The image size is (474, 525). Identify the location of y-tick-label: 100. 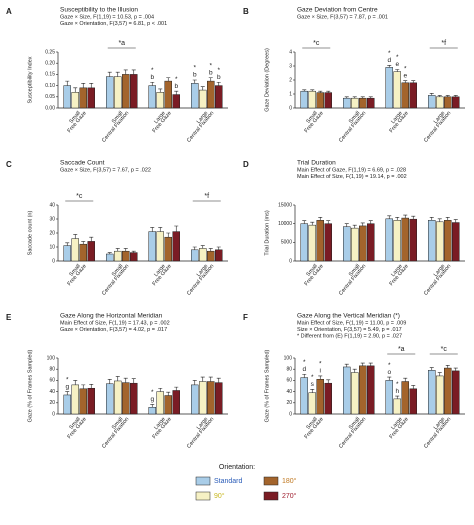
(51, 358).